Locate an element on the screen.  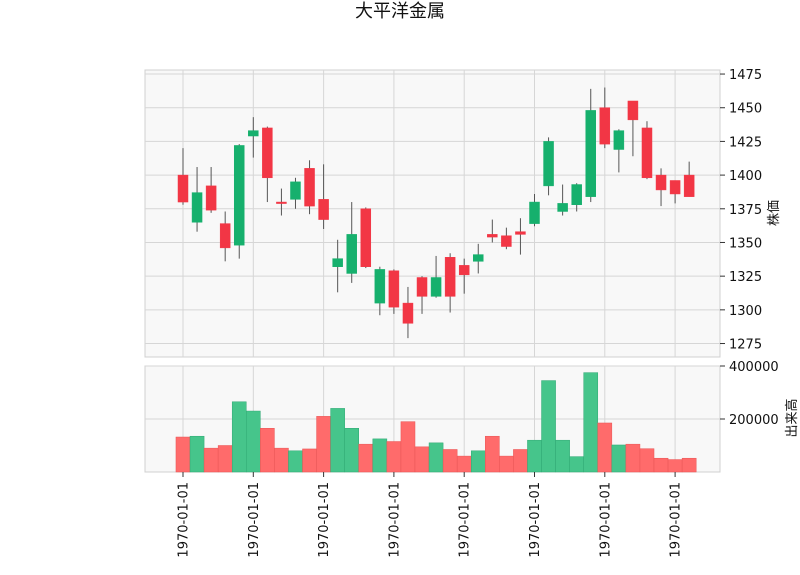
price-tick-label: 1400 is located at coordinates (745, 176).